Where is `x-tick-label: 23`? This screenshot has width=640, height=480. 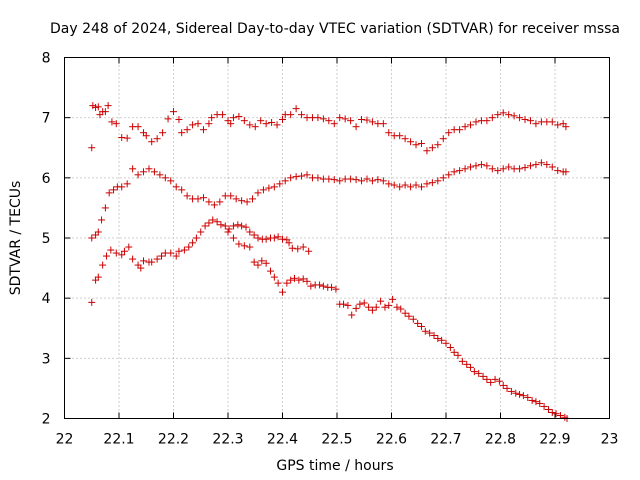 x-tick-label: 23 is located at coordinates (610, 440).